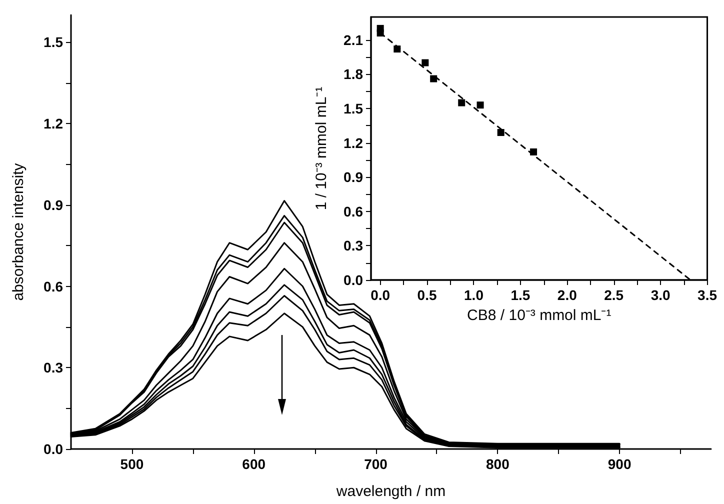 This screenshot has width=724, height=504. What do you see at coordinates (708, 295) in the screenshot?
I see `x-tick-label: 3.5` at bounding box center [708, 295].